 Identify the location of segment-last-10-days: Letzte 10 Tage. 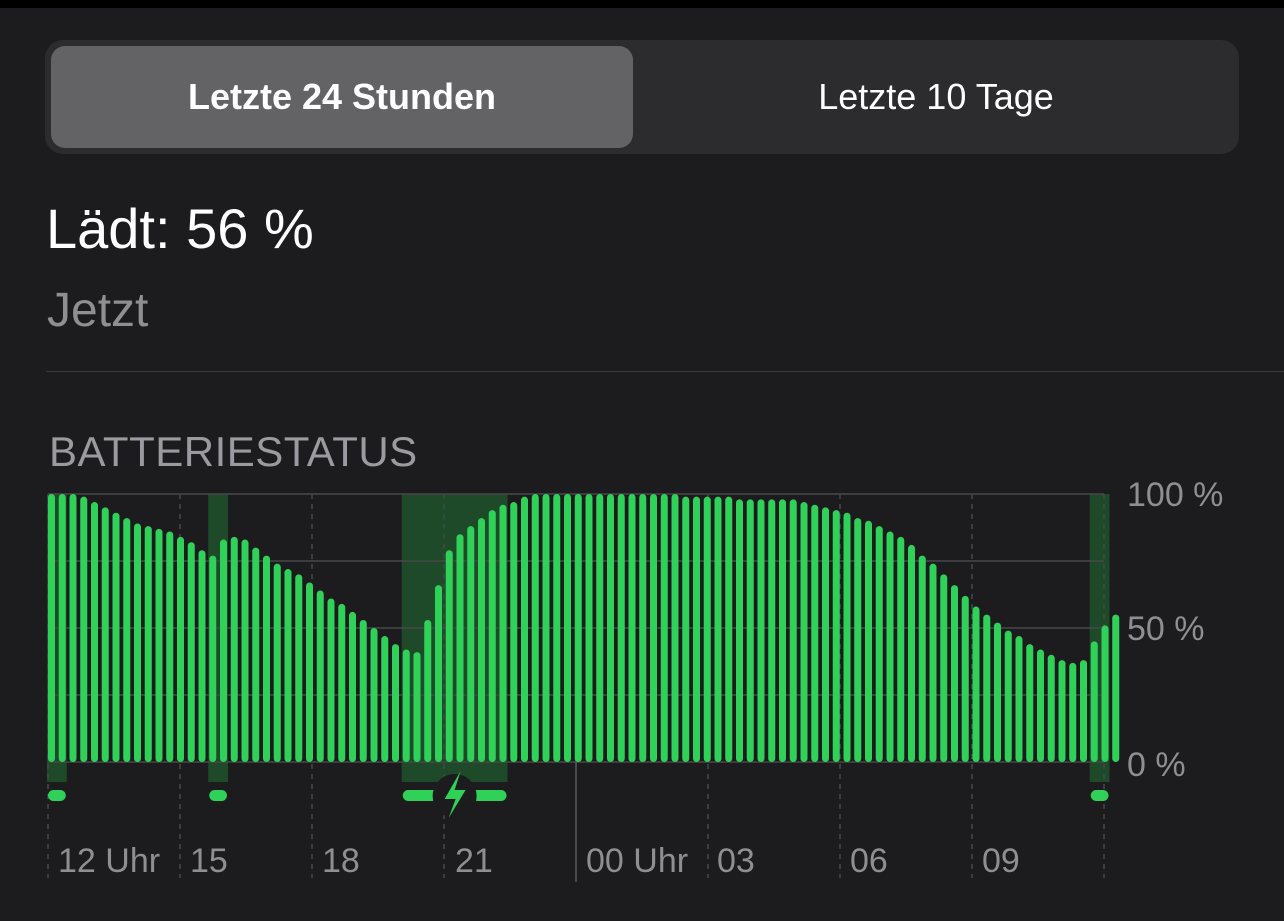
(936, 96).